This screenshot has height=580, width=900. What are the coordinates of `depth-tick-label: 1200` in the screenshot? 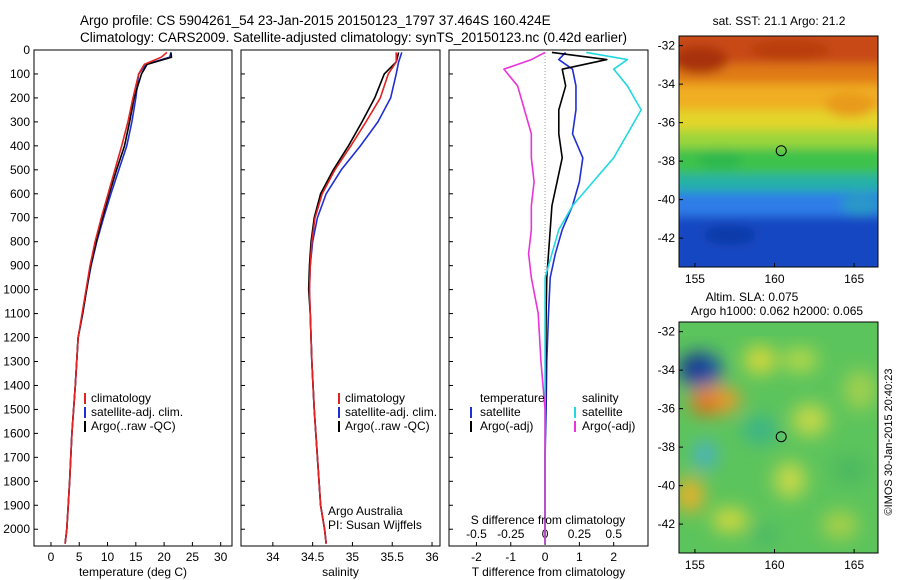 It's located at (16, 338).